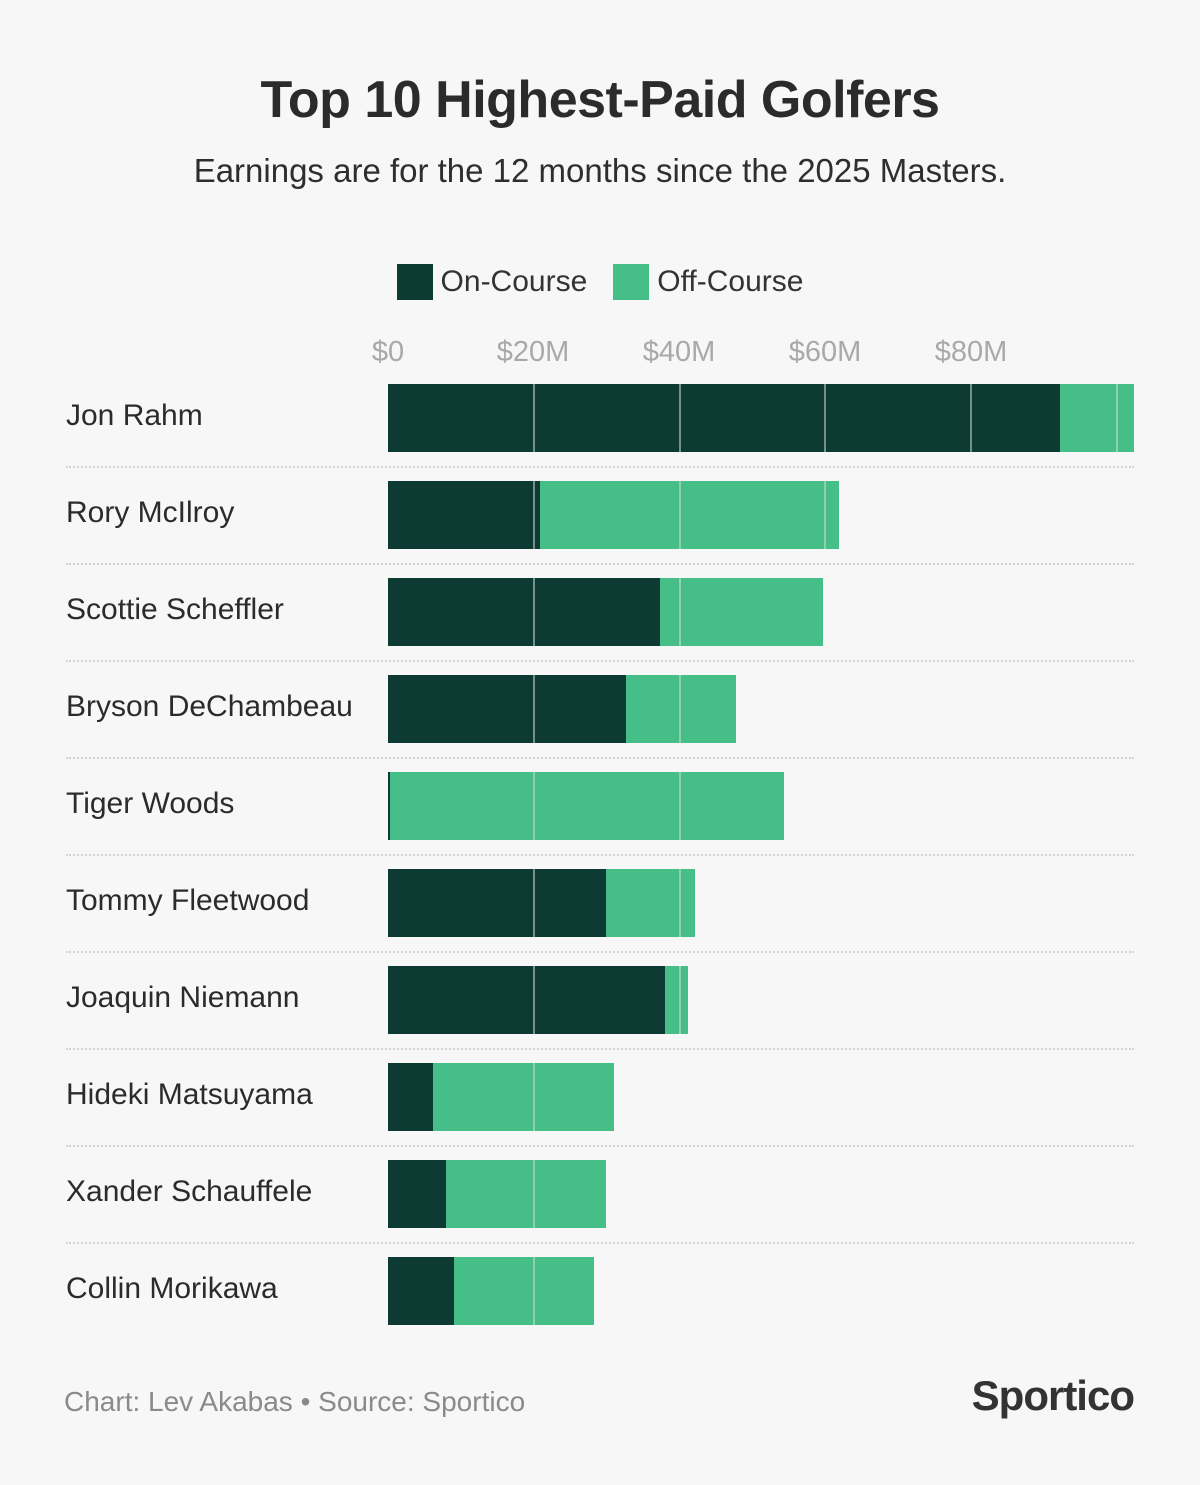 This screenshot has height=1485, width=1200. I want to click on axis-tick: $60M, so click(825, 352).